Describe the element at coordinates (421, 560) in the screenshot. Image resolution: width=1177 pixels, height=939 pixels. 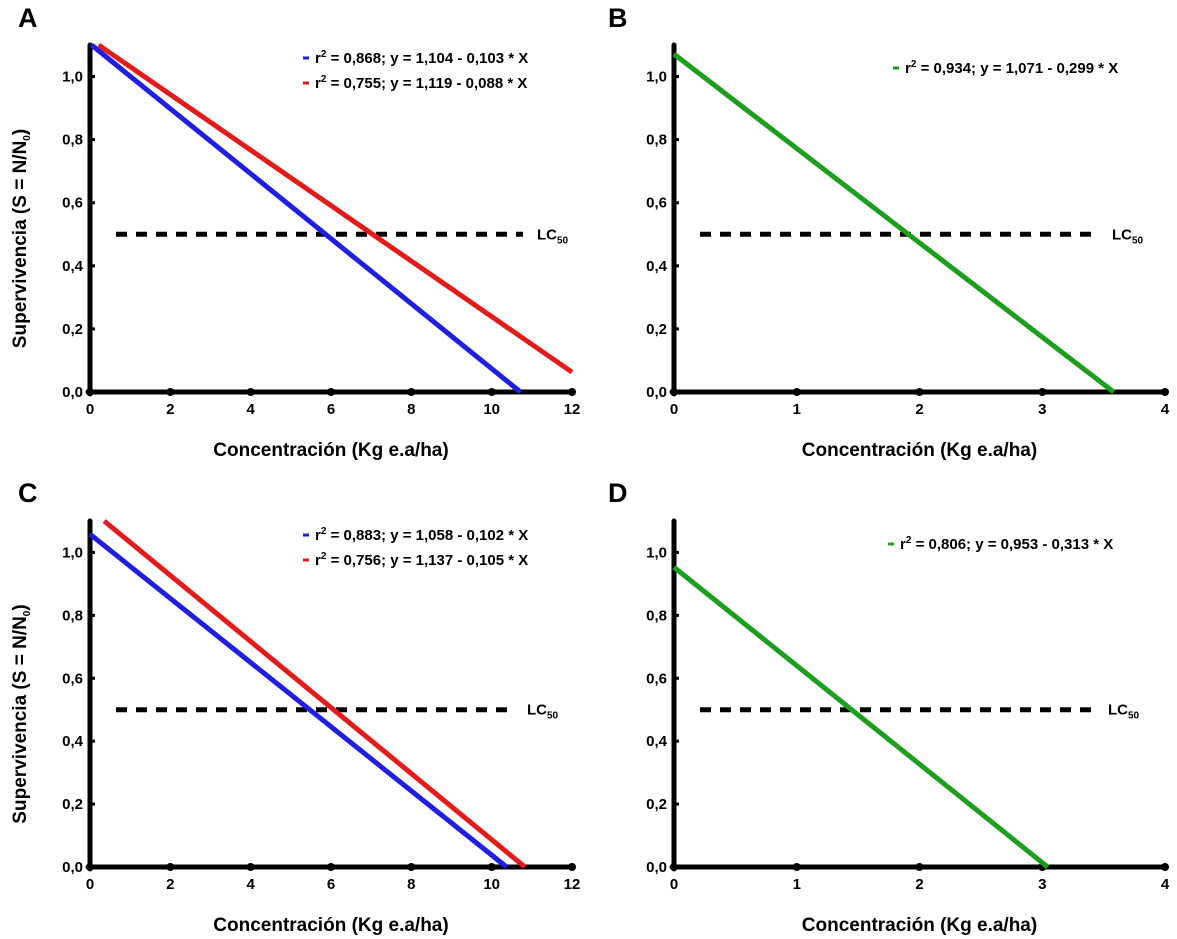
I see `legend-entry: r2 = 0,756; y = 1,137 - 0,105 * X` at that location.